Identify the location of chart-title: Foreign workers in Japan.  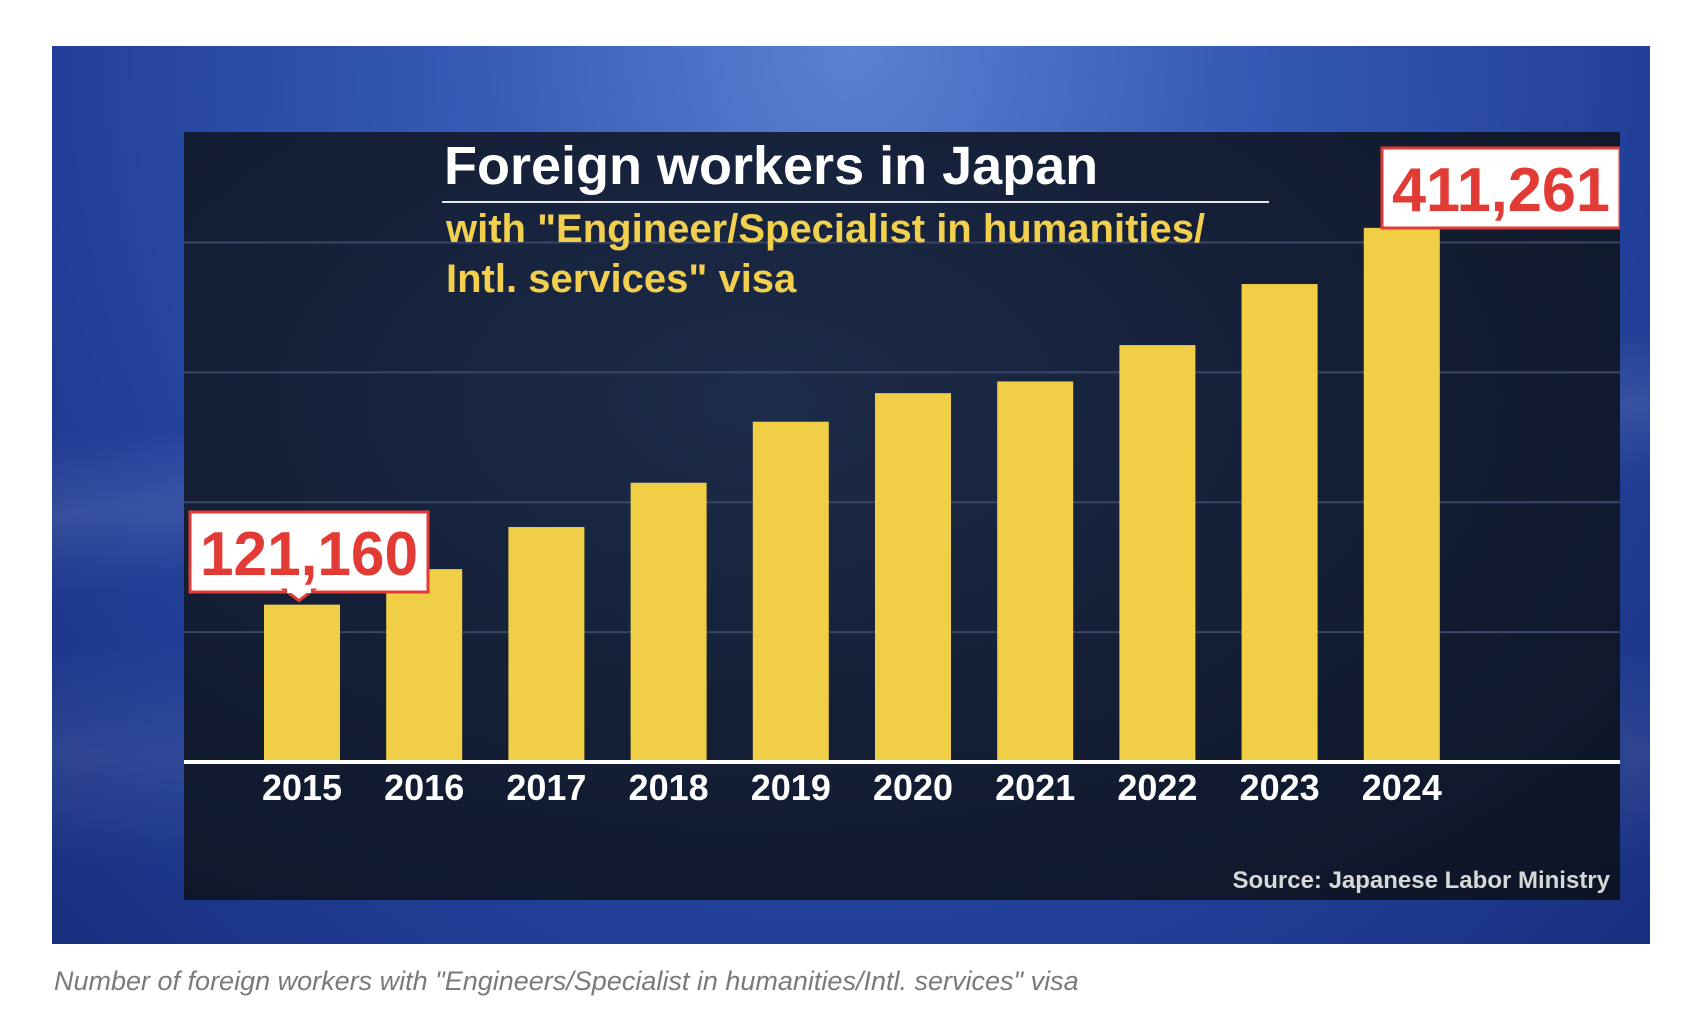
(771, 166).